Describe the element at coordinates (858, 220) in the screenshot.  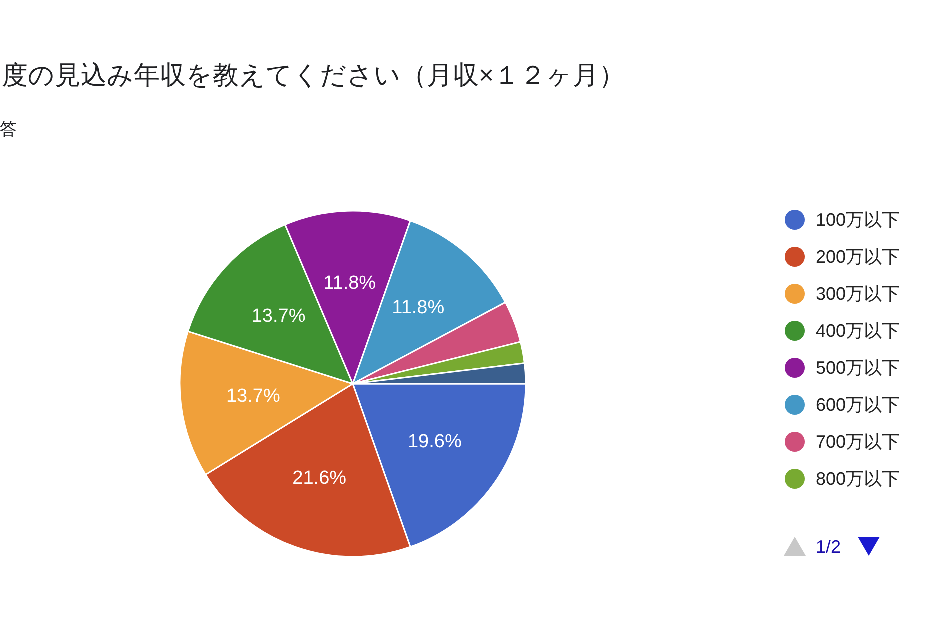
I see `legend-label: 100万以下` at that location.